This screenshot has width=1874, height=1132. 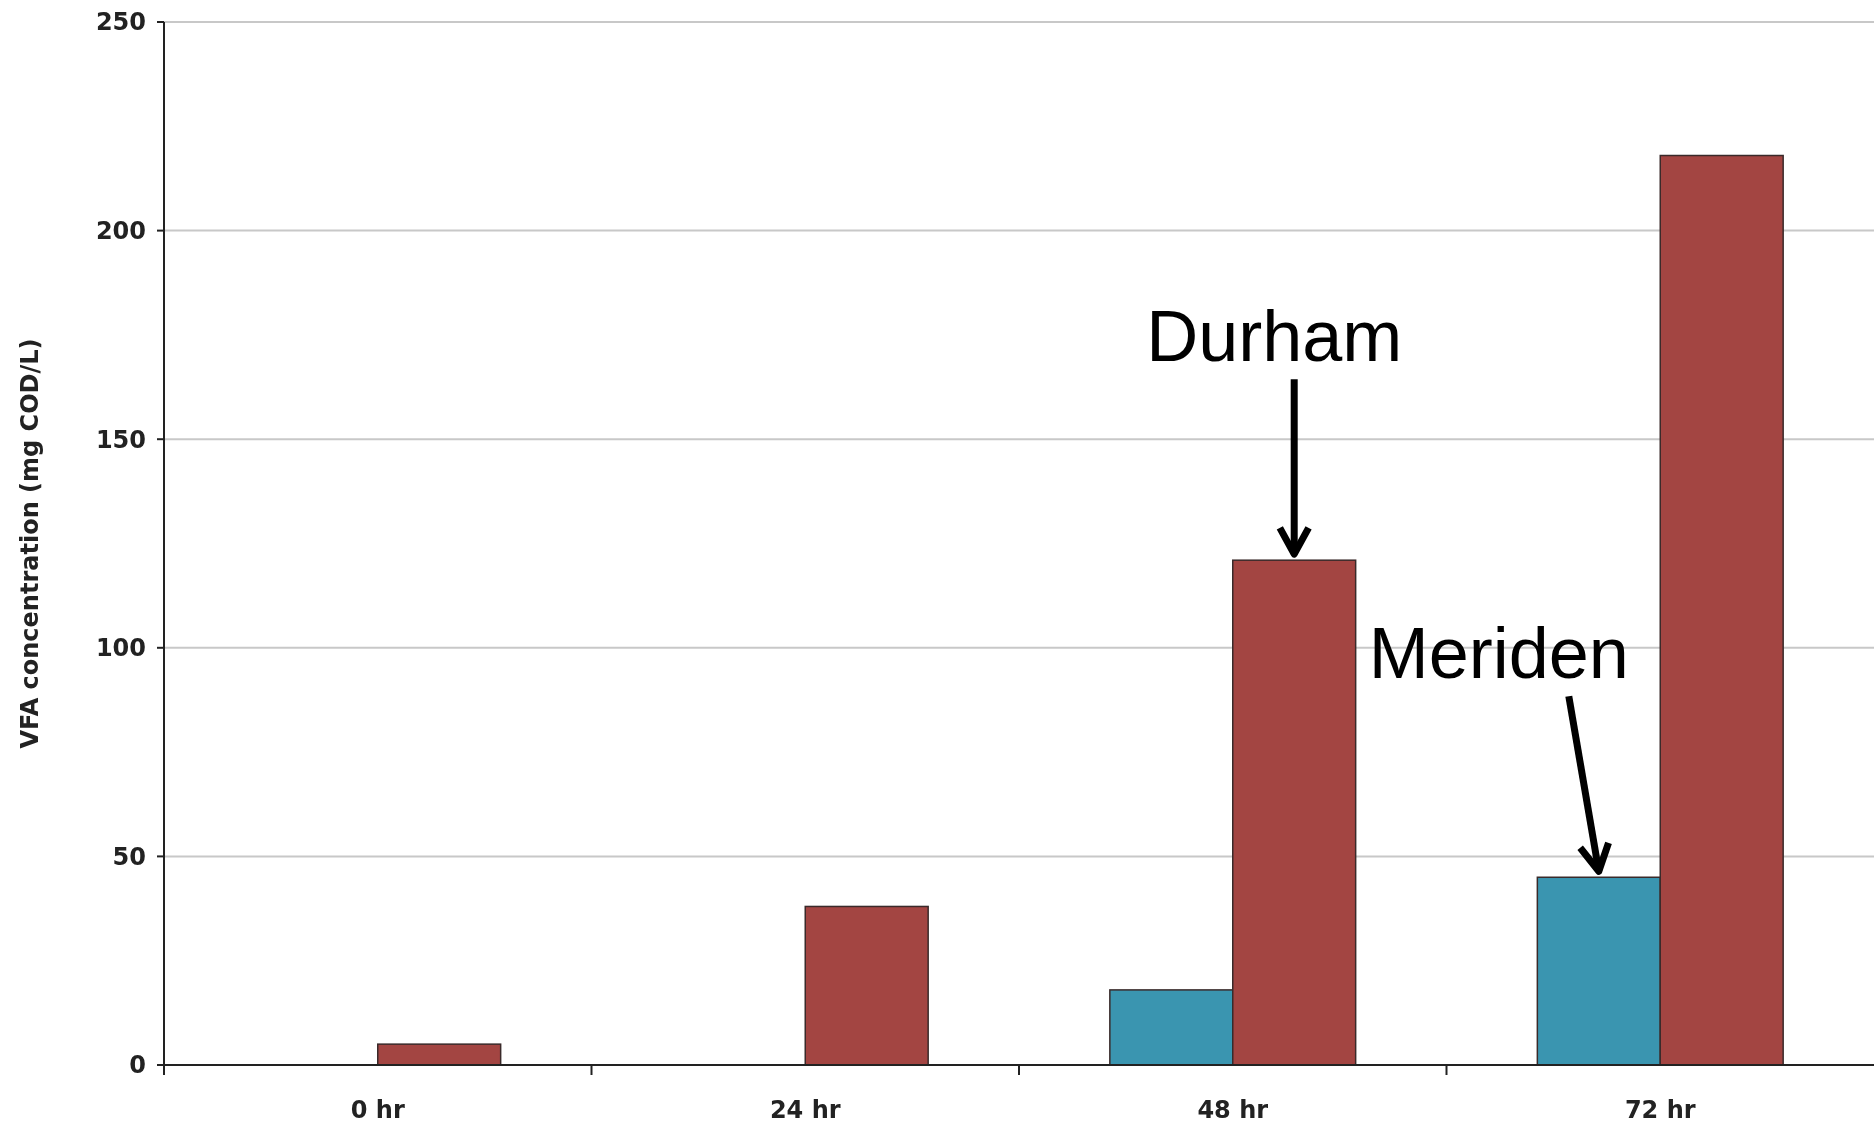 What do you see at coordinates (137, 1065) in the screenshot?
I see `y-tick-label: 0` at bounding box center [137, 1065].